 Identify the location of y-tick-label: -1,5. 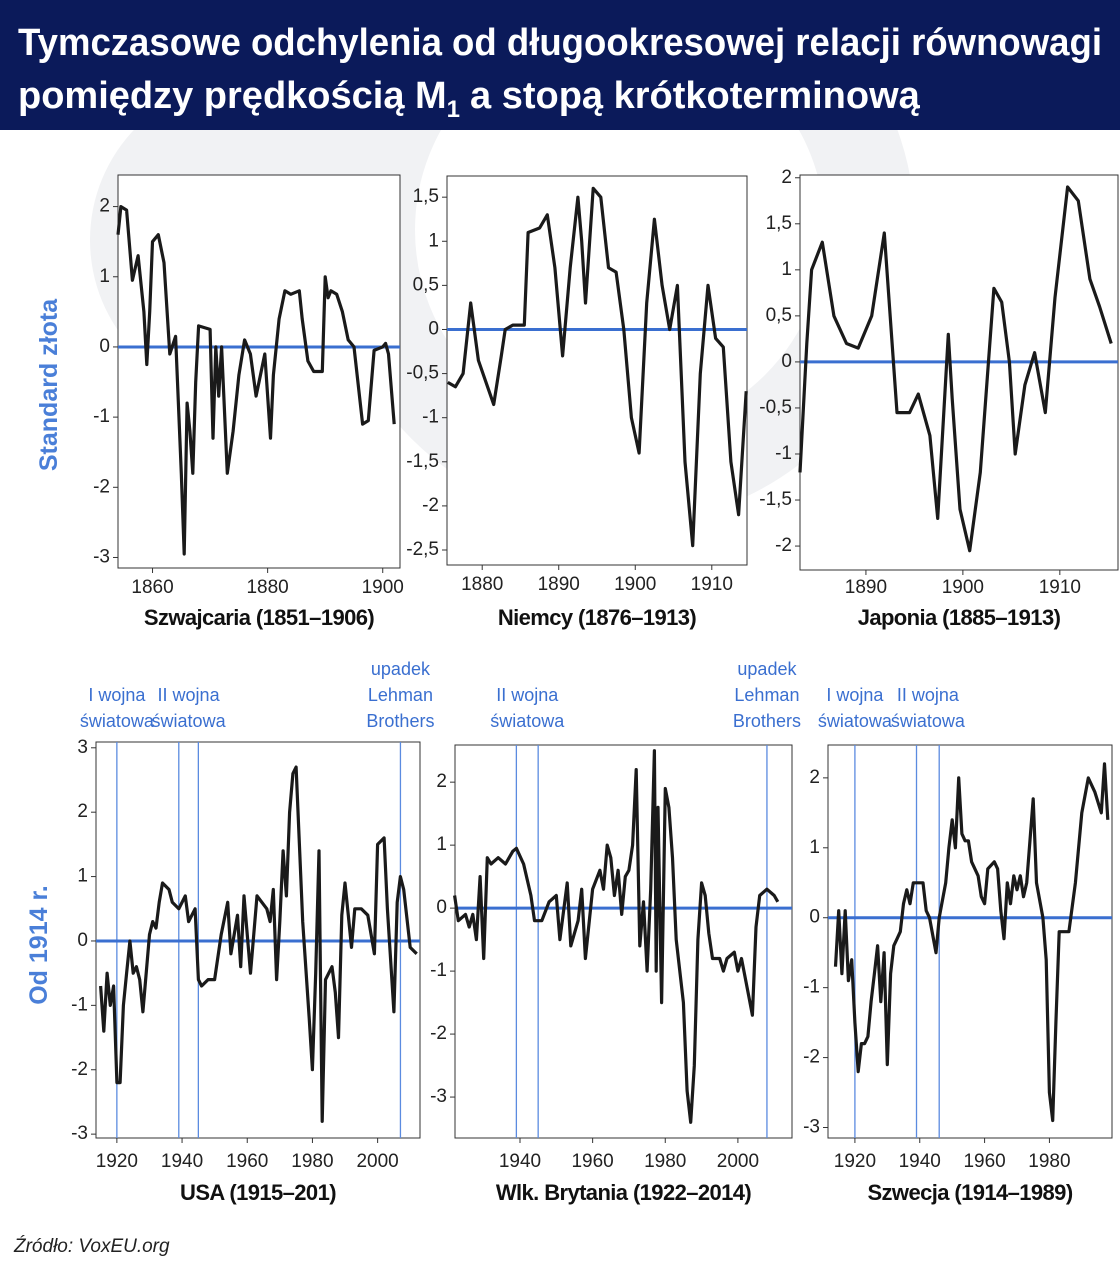
(422, 461).